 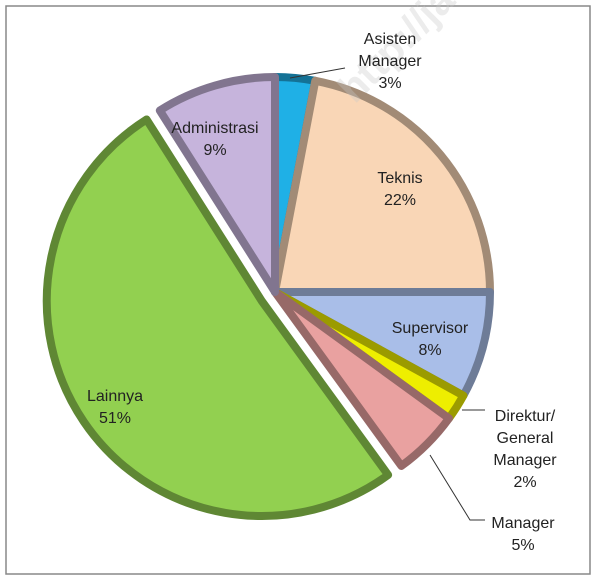 I want to click on value-label: 8%, so click(x=430, y=350).